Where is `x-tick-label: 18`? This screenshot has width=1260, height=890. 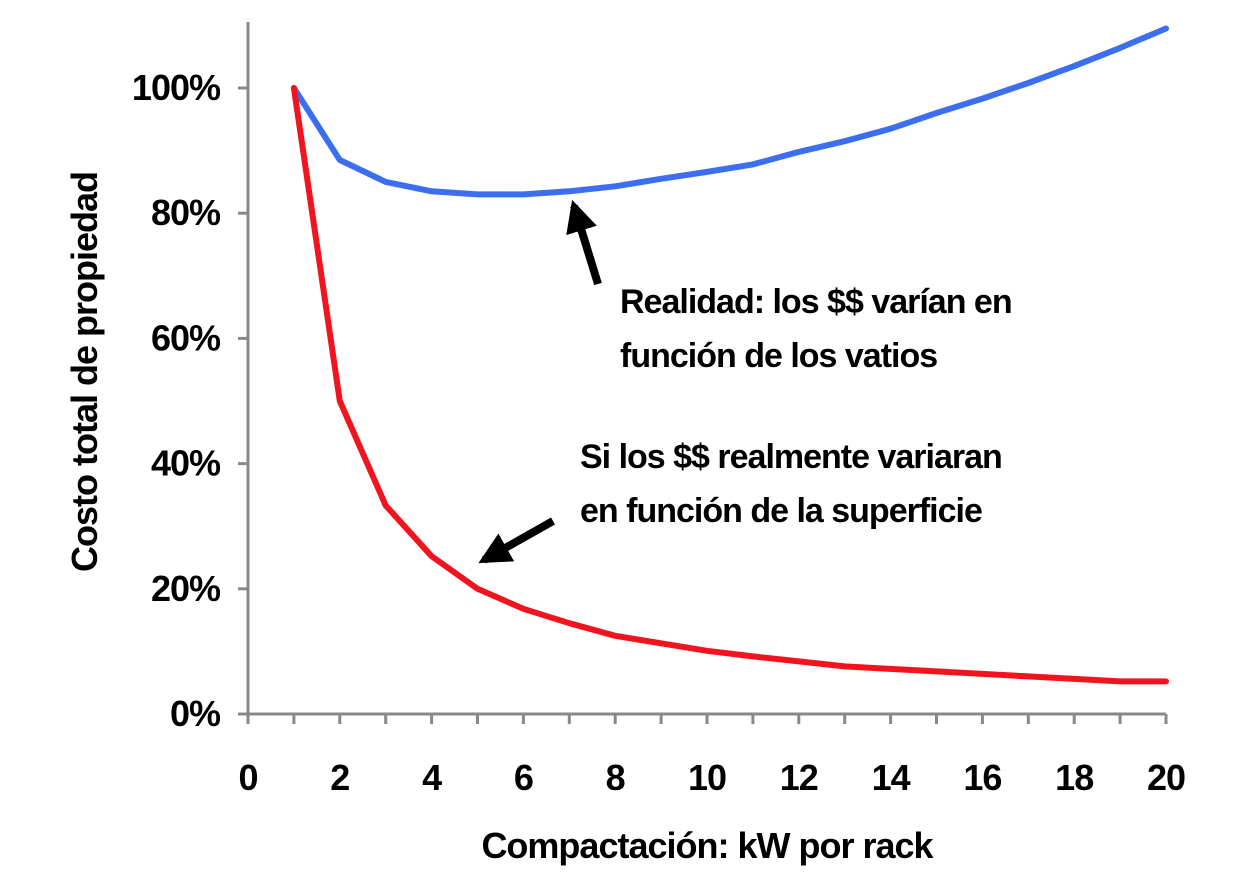
x-tick-label: 18 is located at coordinates (1074, 777).